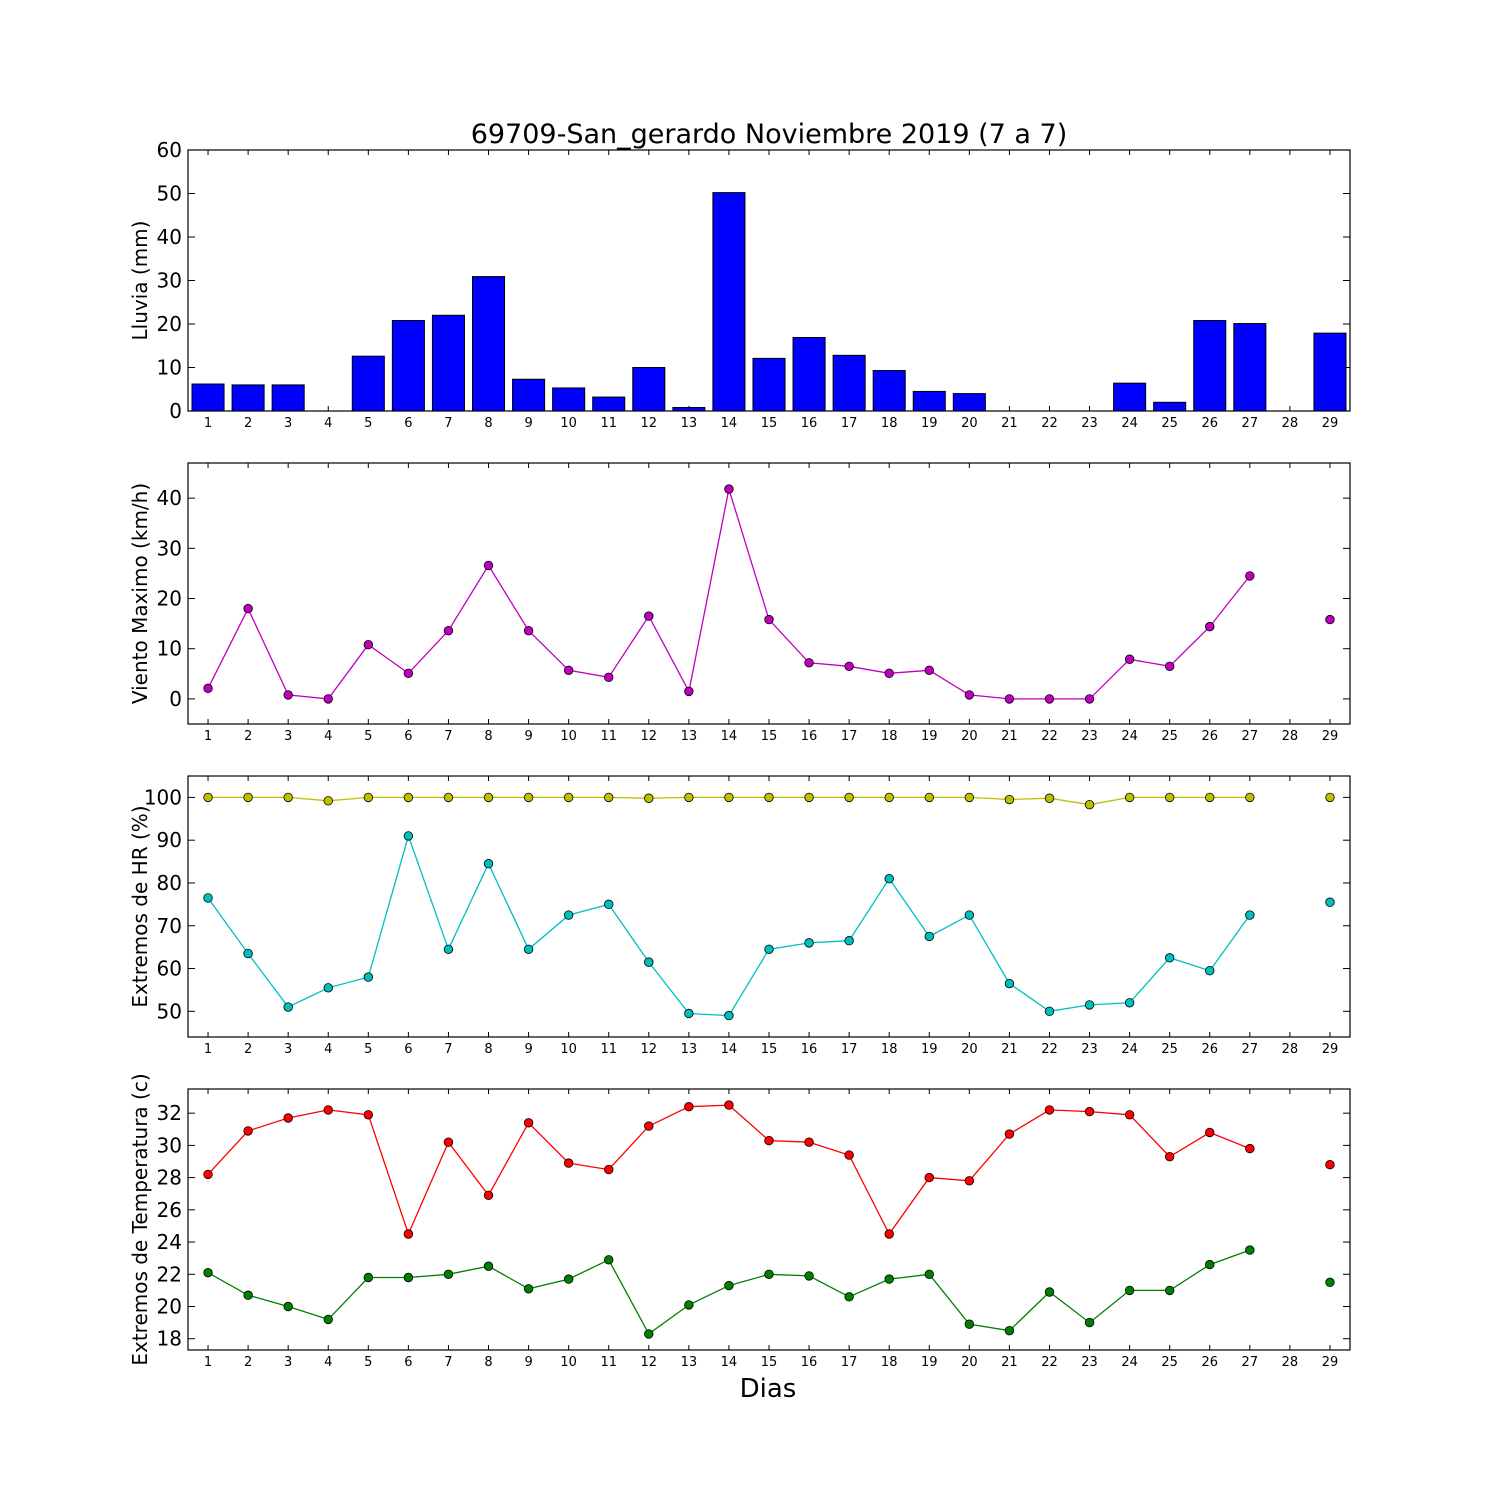 The width and height of the screenshot is (1500, 1500). I want to click on x-tick-label: 18, so click(889, 1049).